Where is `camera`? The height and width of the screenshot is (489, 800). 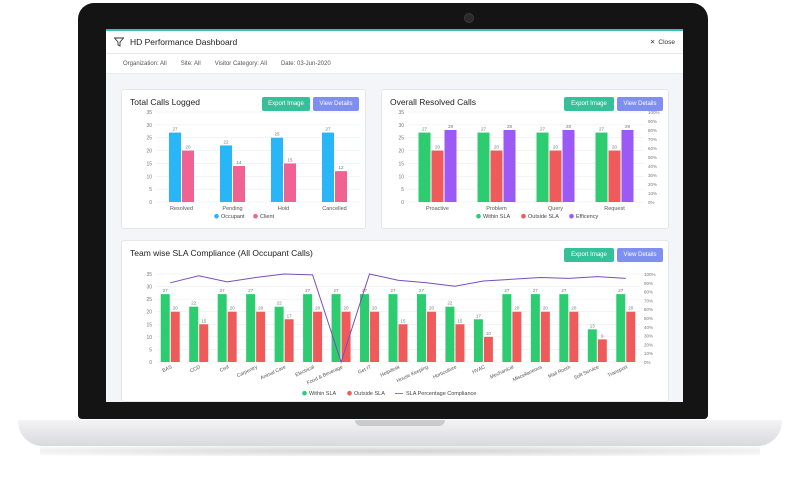
camera is located at coordinates (469, 18).